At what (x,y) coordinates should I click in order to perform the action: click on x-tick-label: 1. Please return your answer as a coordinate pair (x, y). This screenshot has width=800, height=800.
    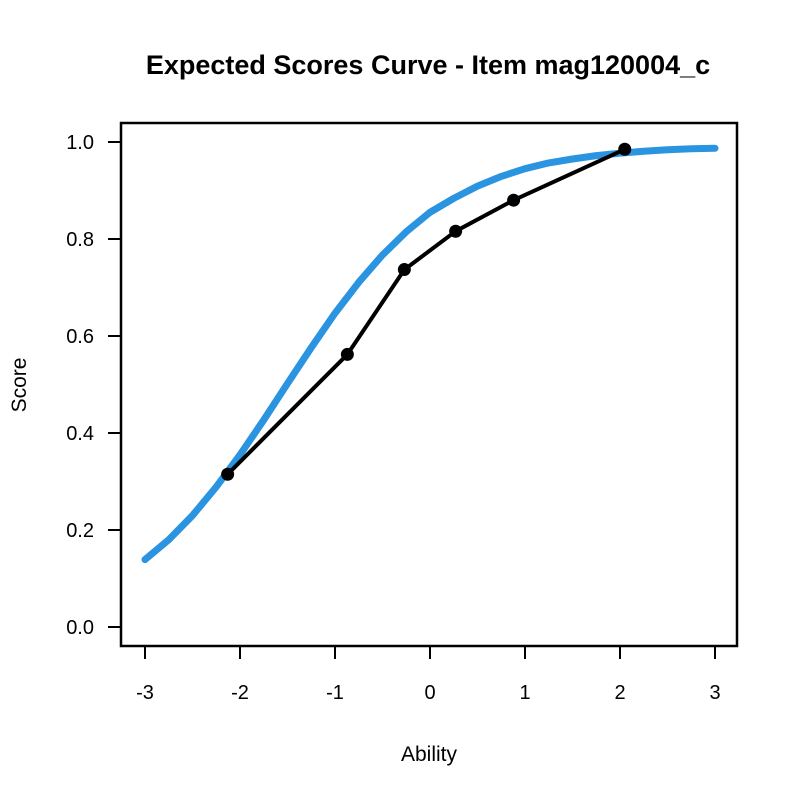
    Looking at the image, I should click on (524, 693).